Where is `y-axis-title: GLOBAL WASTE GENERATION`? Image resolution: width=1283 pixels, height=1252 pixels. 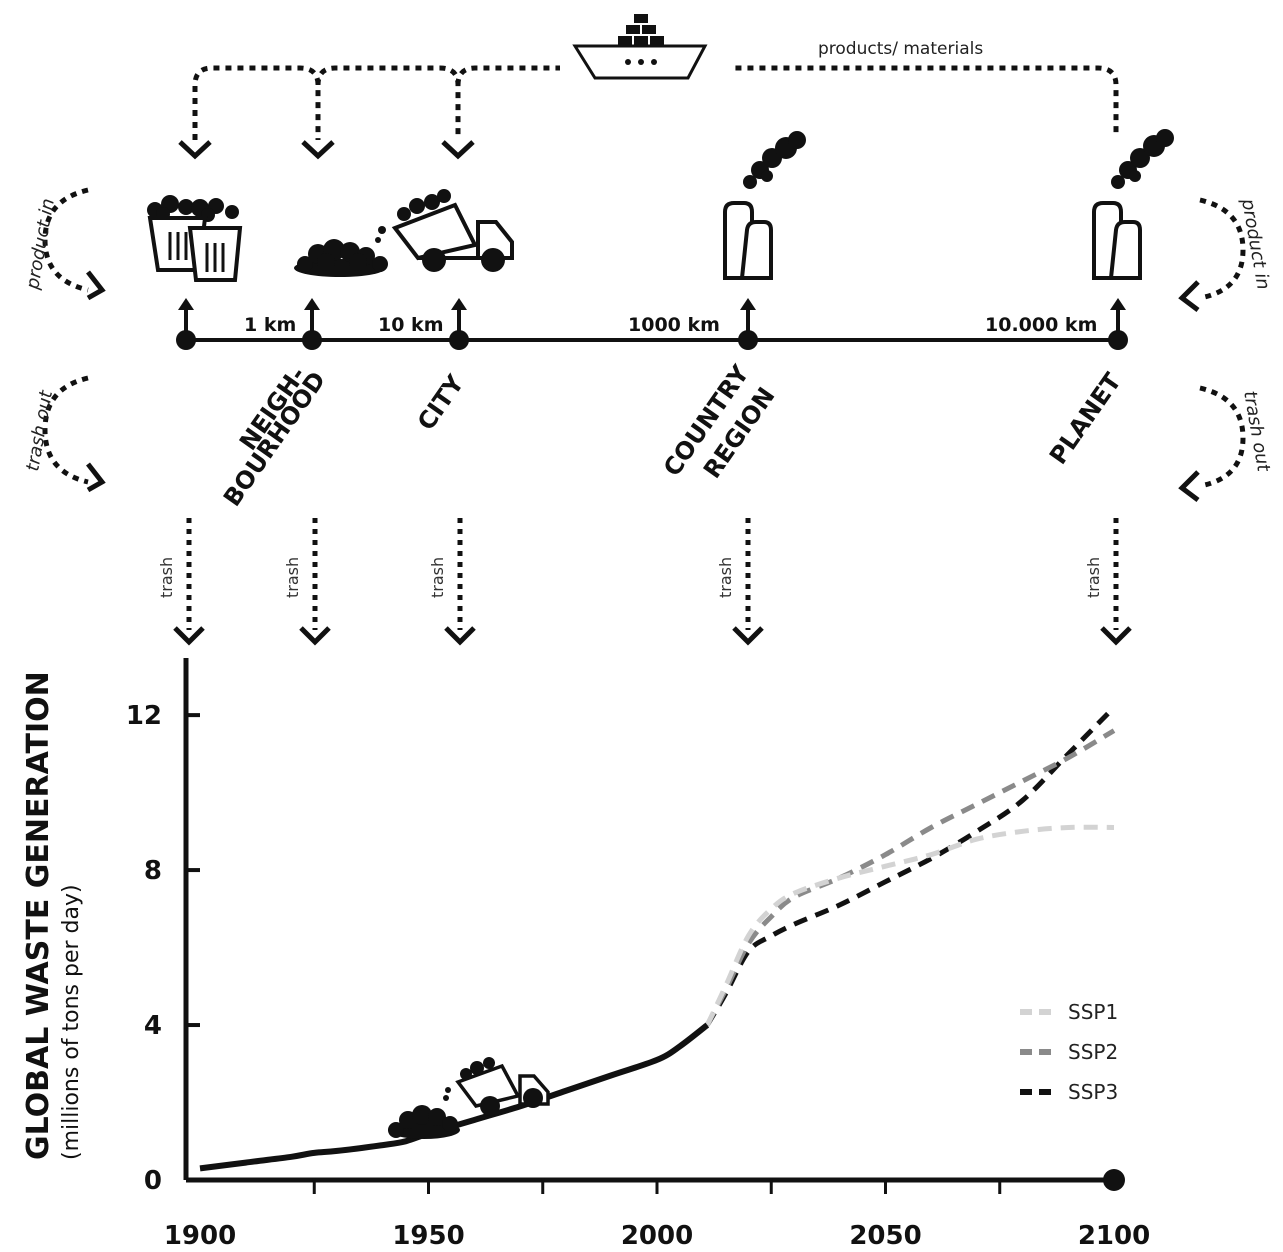 y-axis-title: GLOBAL WASTE GENERATION is located at coordinates (38, 915).